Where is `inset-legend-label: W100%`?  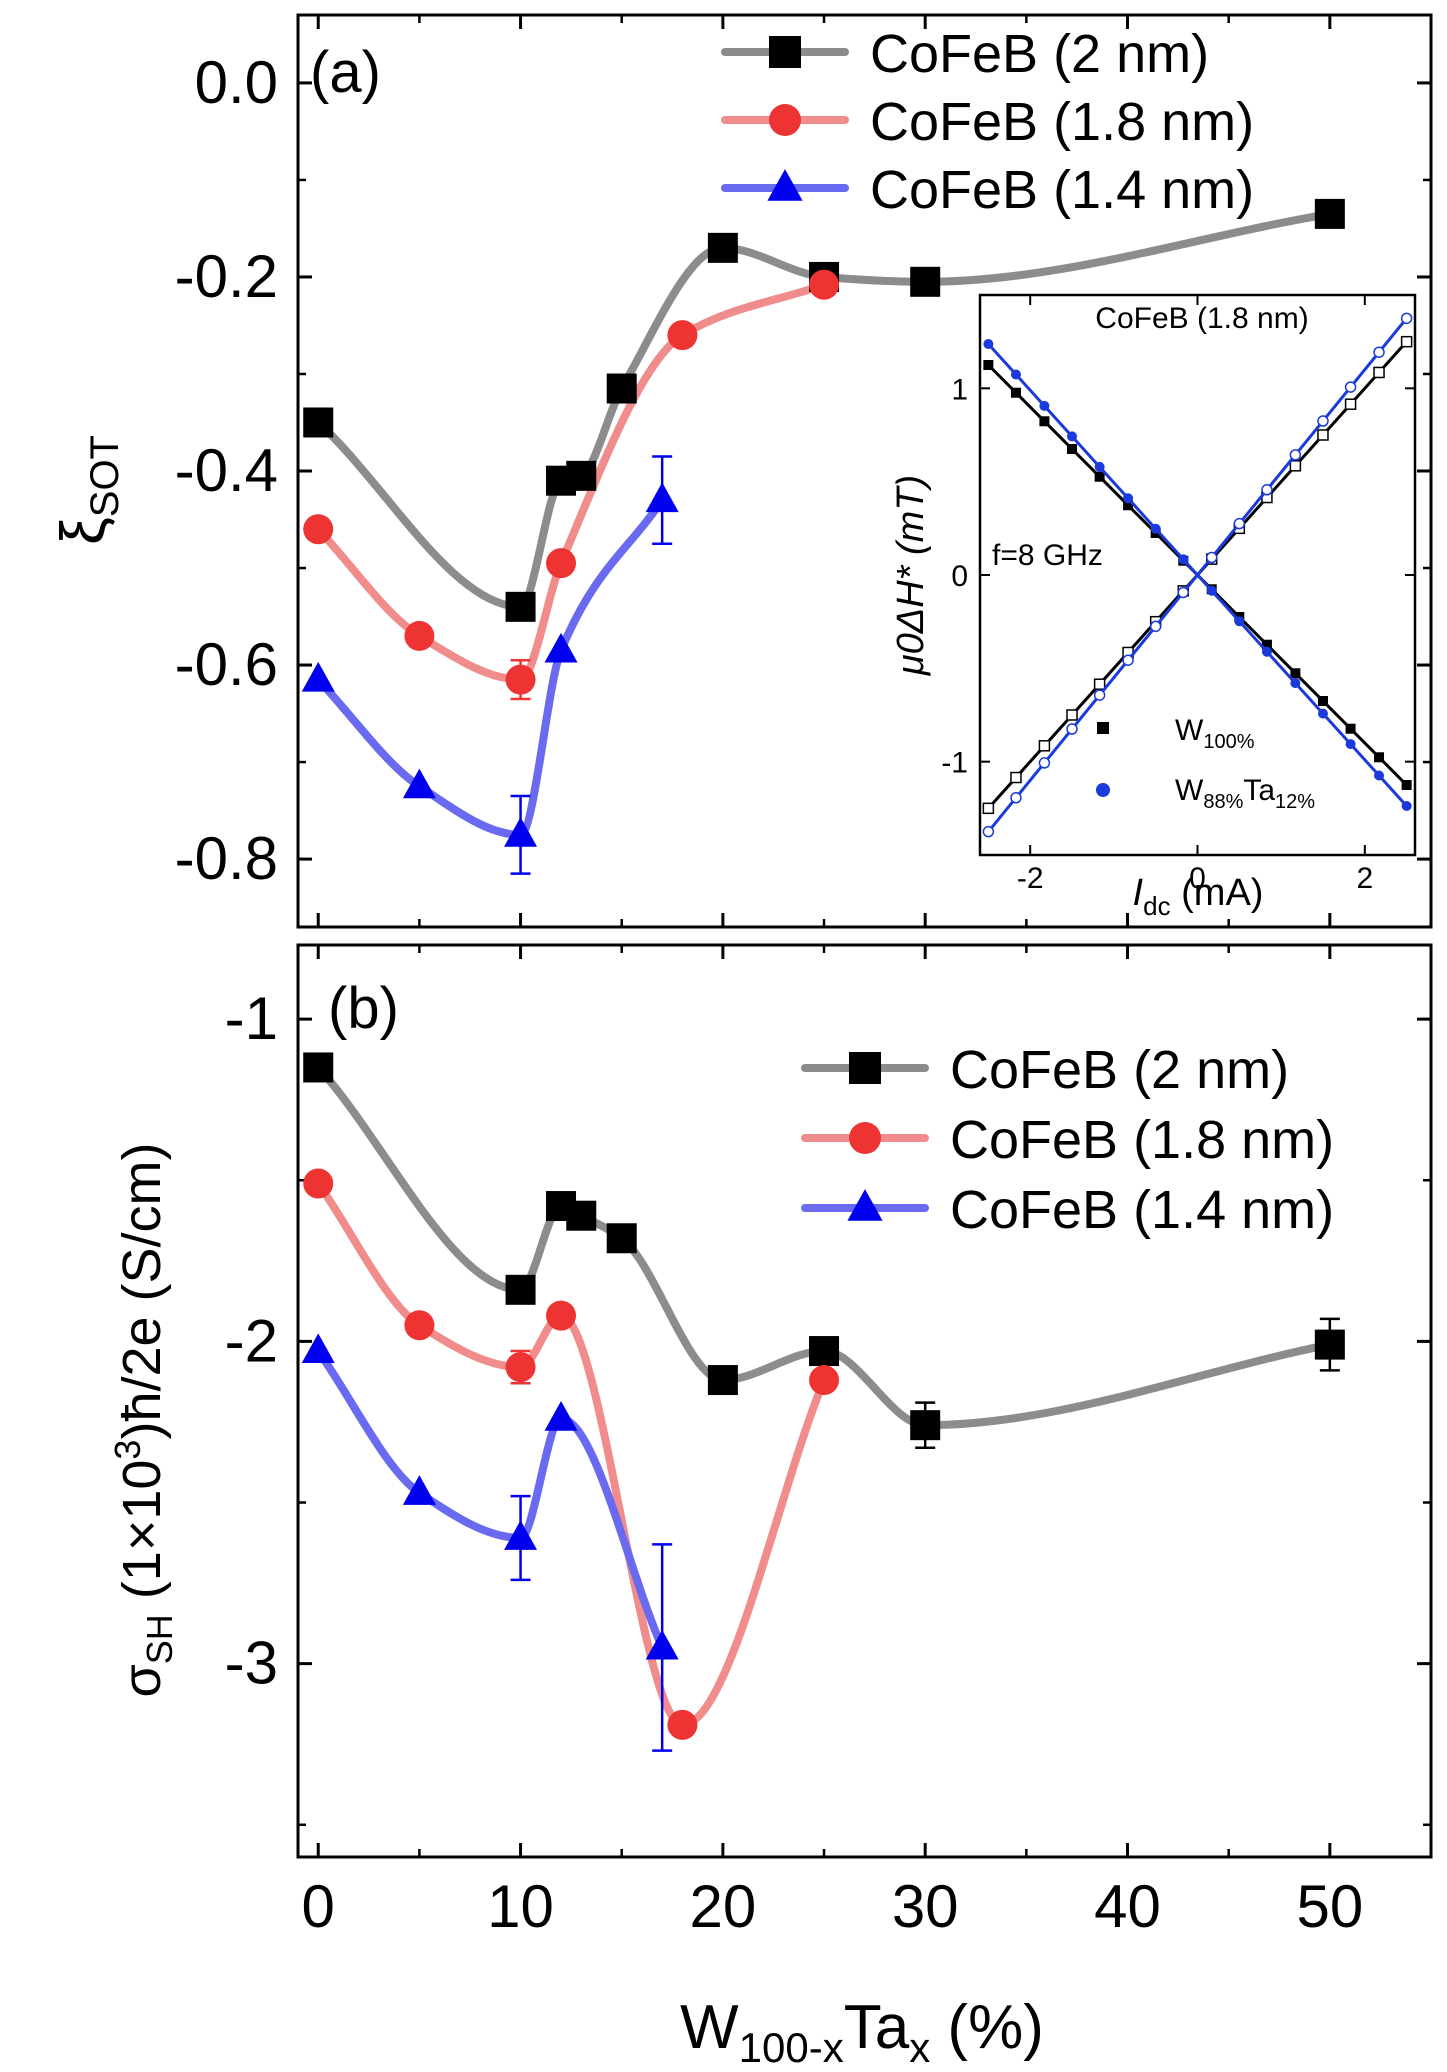
inset-legend-label: W100% is located at coordinates (1215, 733).